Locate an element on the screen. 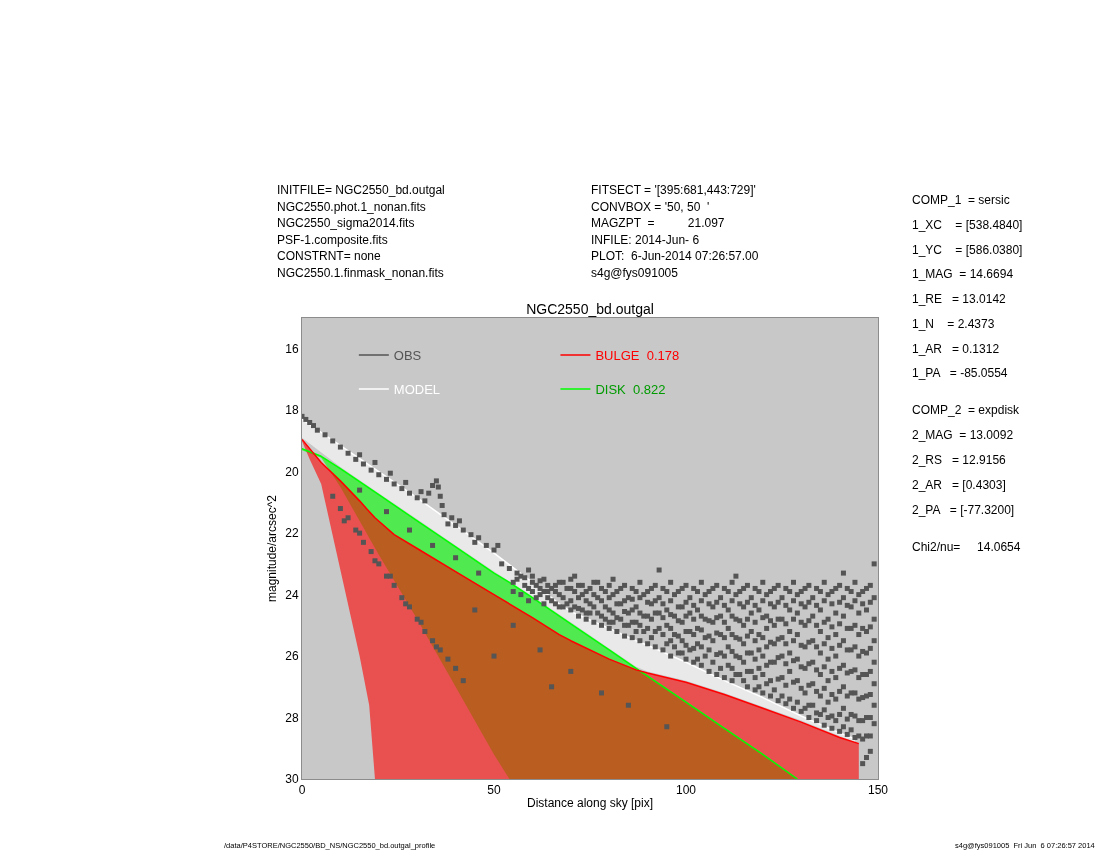 The height and width of the screenshot is (850, 1100). text: 2_PA = [-77.3200] is located at coordinates (963, 510).